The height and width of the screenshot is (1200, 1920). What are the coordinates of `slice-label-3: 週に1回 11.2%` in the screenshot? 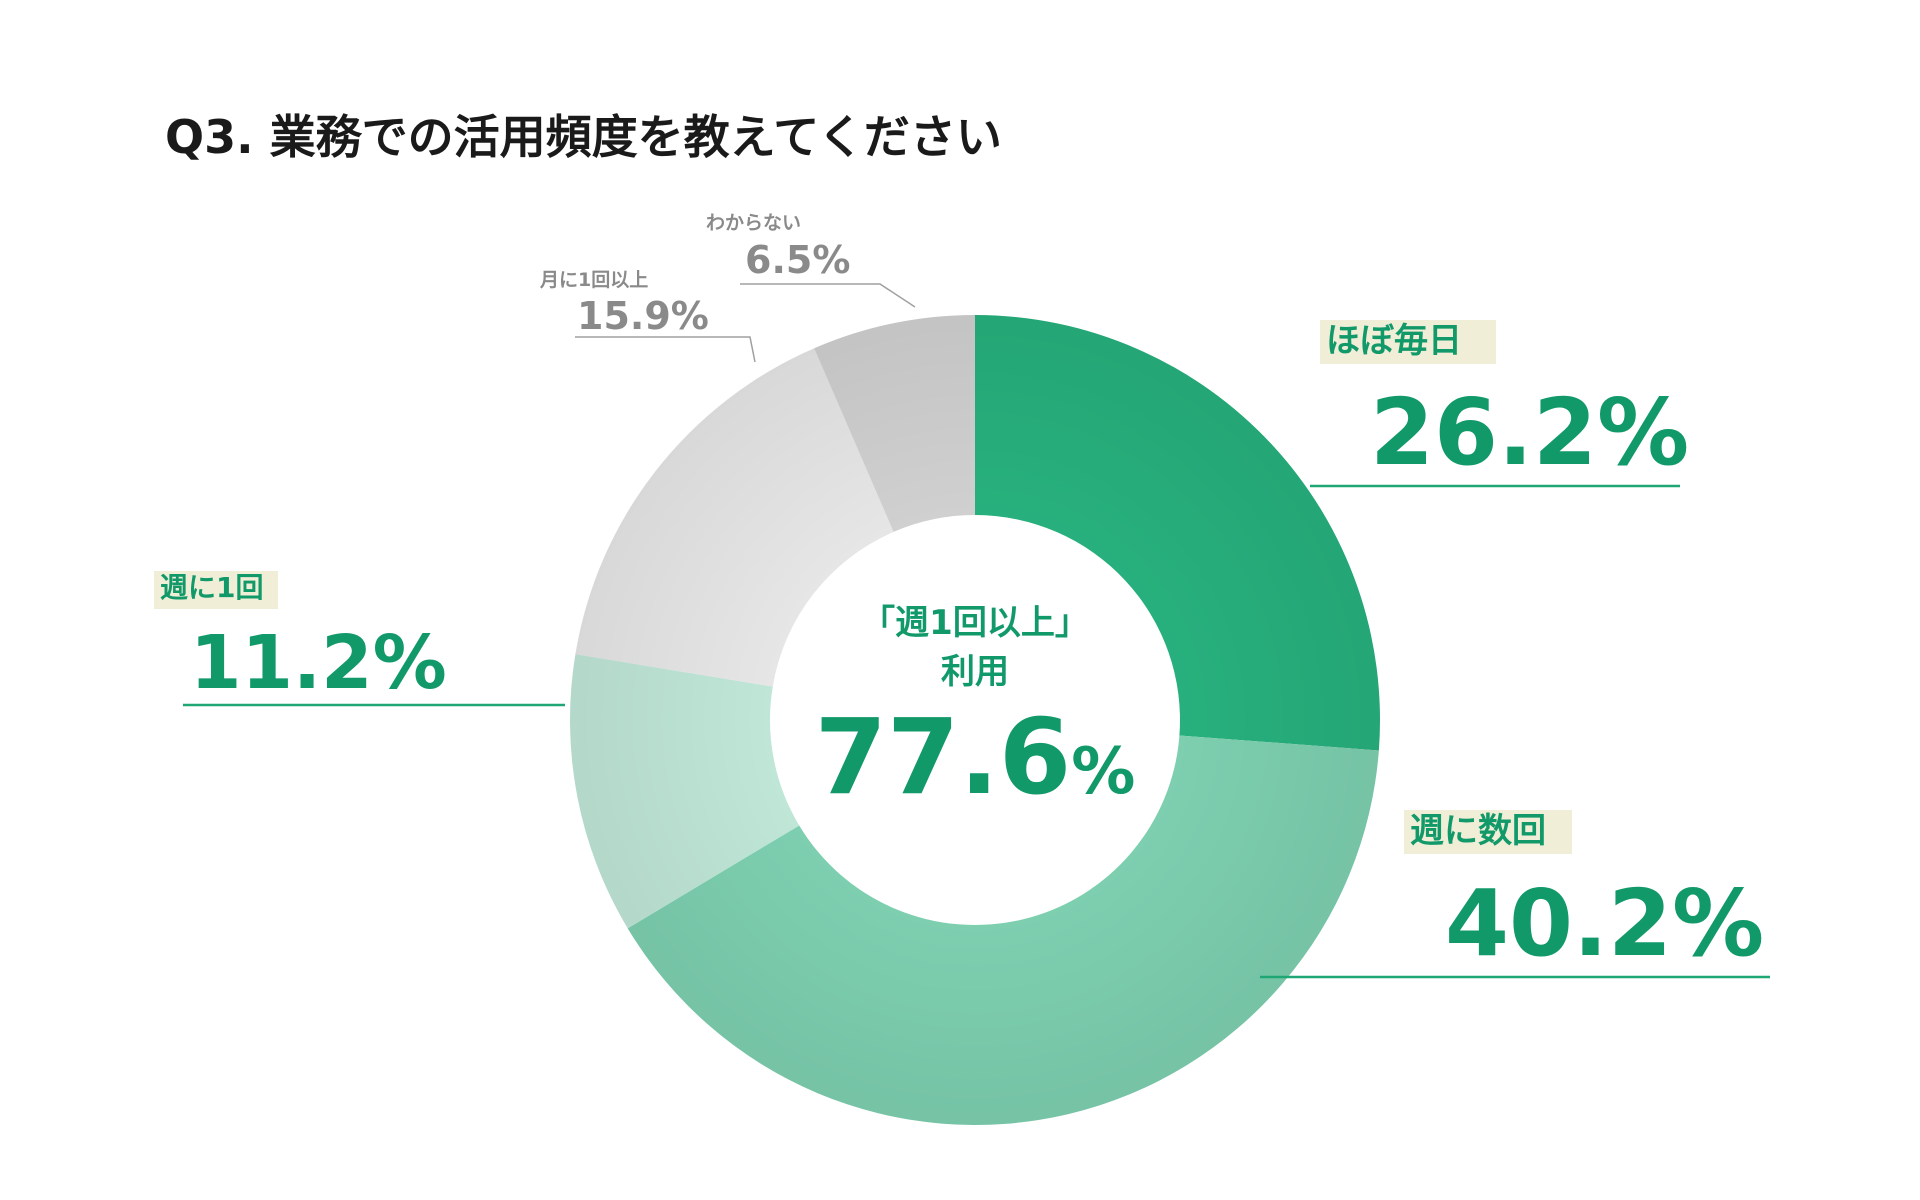 It's located at (359, 639).